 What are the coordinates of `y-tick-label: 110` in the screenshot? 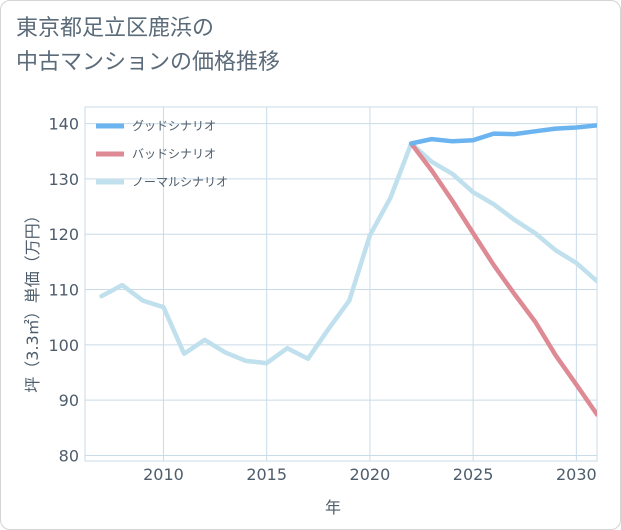 It's located at (63, 290).